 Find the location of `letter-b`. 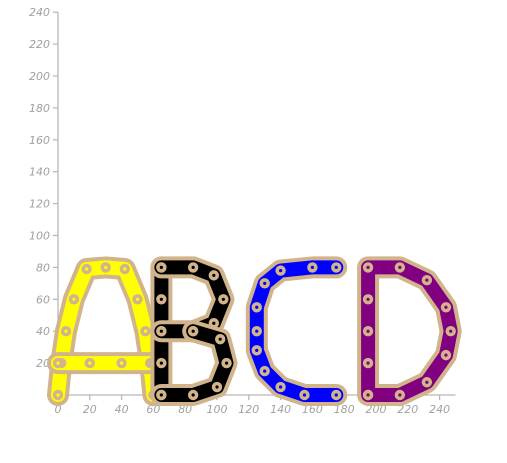

letter-b is located at coordinates (194, 331).